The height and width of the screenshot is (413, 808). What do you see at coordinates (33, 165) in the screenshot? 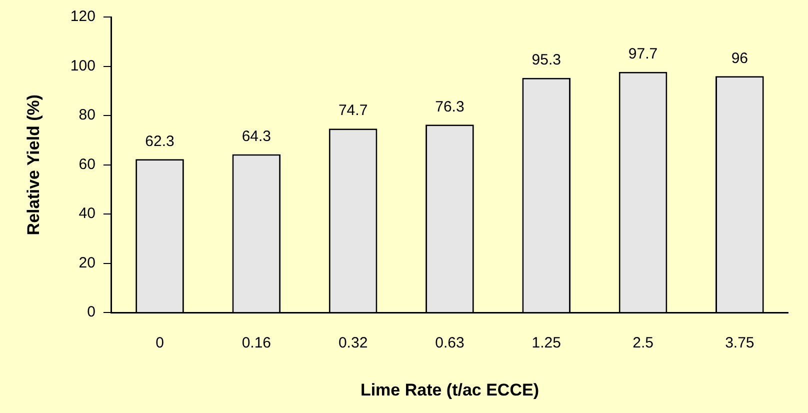
I see `y-axis-title: Relative Yield (%)` at bounding box center [33, 165].